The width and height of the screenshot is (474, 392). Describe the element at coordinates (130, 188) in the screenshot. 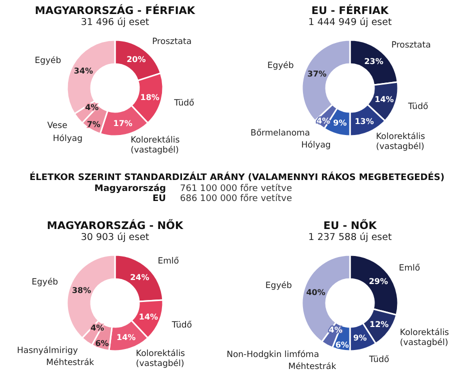

I see `text: Magyarország` at that location.